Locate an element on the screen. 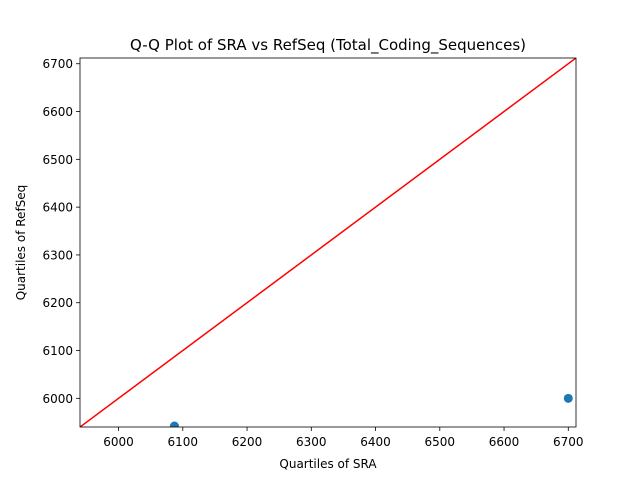  y-tick-label-6300: 6300 is located at coordinates (57, 255).